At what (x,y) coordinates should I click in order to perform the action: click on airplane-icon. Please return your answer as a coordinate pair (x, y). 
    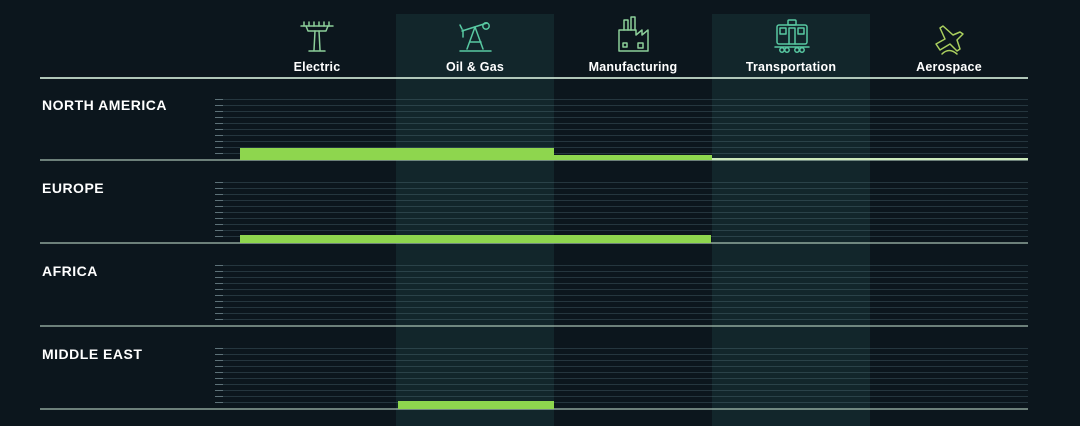
    Looking at the image, I should click on (949, 40).